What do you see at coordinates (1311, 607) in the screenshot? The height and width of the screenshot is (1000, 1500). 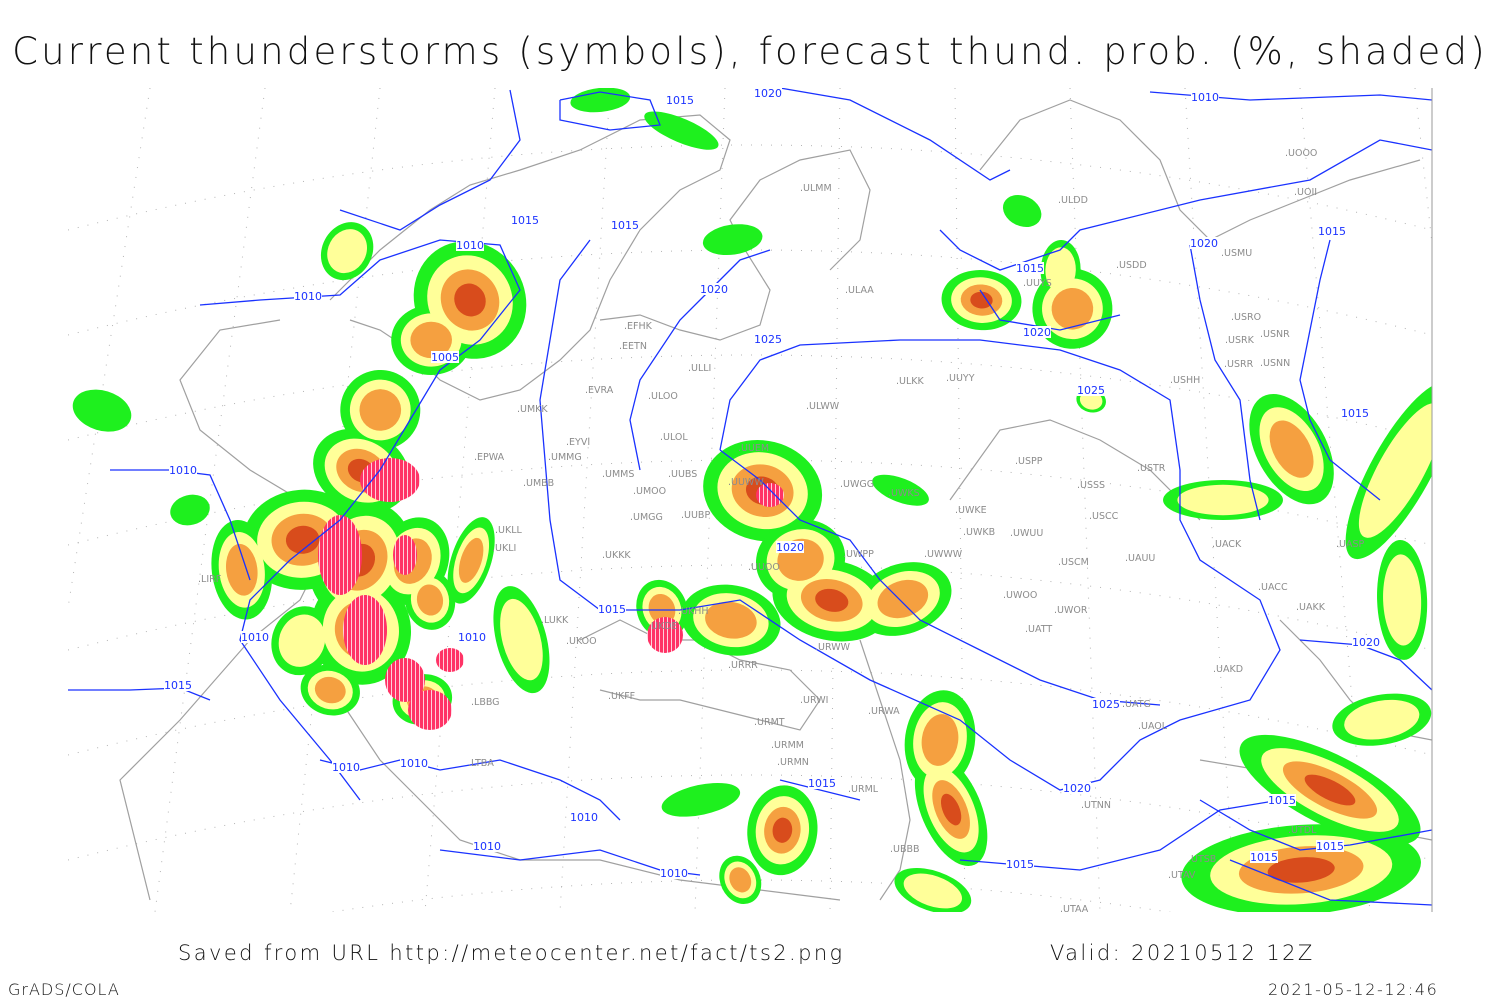 I see `station-label: .UAKK` at bounding box center [1311, 607].